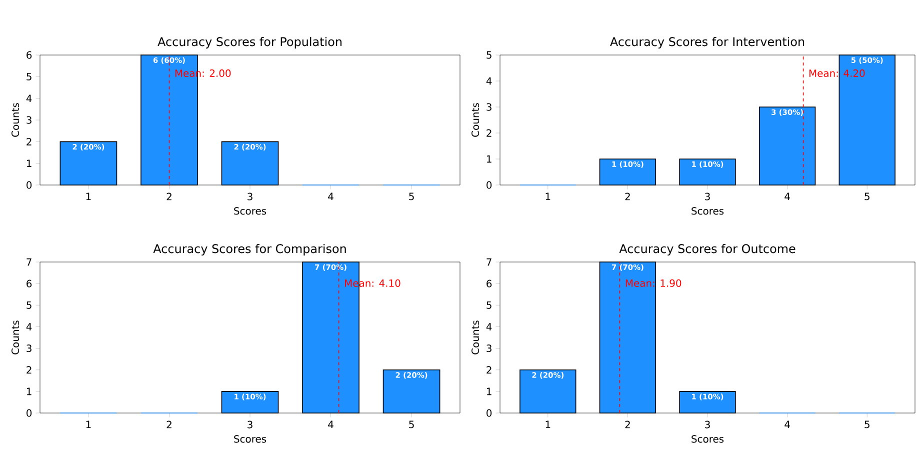 Image resolution: width=918 pixels, height=452 pixels. I want to click on chart-title: Accuracy Scores for Population, so click(250, 42).